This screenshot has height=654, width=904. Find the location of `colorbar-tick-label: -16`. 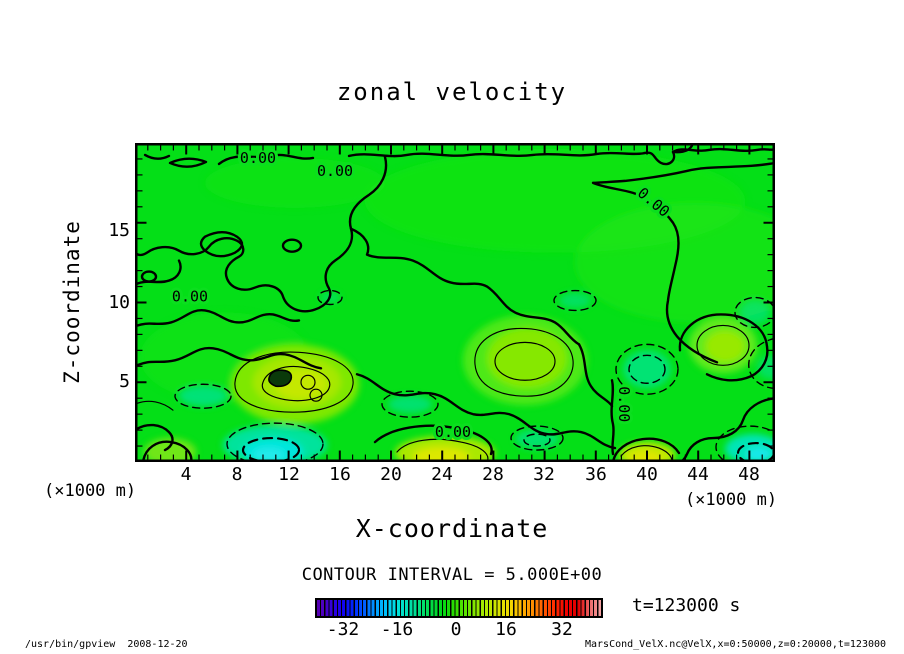

colorbar-tick-label: -16 is located at coordinates (397, 629).